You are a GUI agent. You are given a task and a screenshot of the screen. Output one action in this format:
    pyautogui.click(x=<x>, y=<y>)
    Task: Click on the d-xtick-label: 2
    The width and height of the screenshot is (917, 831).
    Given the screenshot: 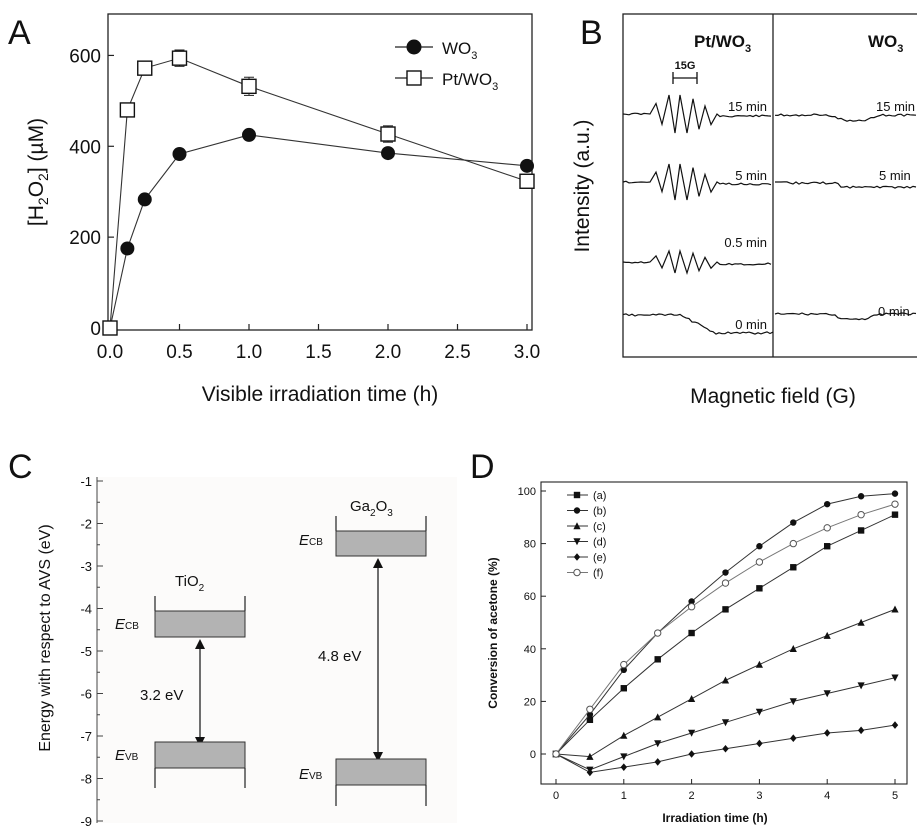 What is the action you would take?
    pyautogui.click(x=692, y=796)
    